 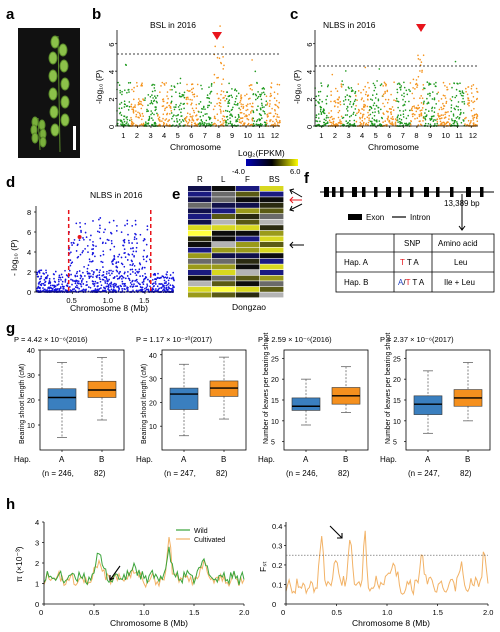 I want to click on y-tick-label: 0.1, so click(x=277, y=584).